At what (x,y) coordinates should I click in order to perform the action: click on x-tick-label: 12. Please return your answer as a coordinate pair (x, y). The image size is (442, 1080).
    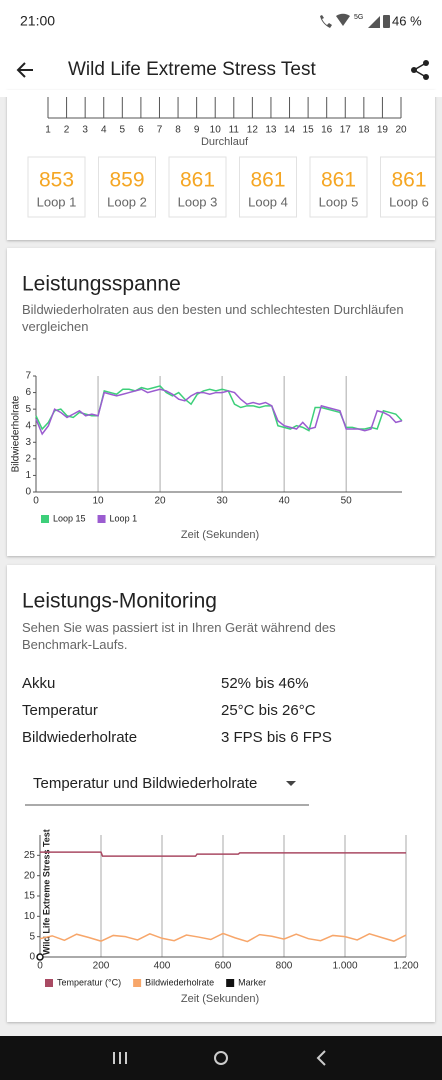
    Looking at the image, I should click on (253, 130).